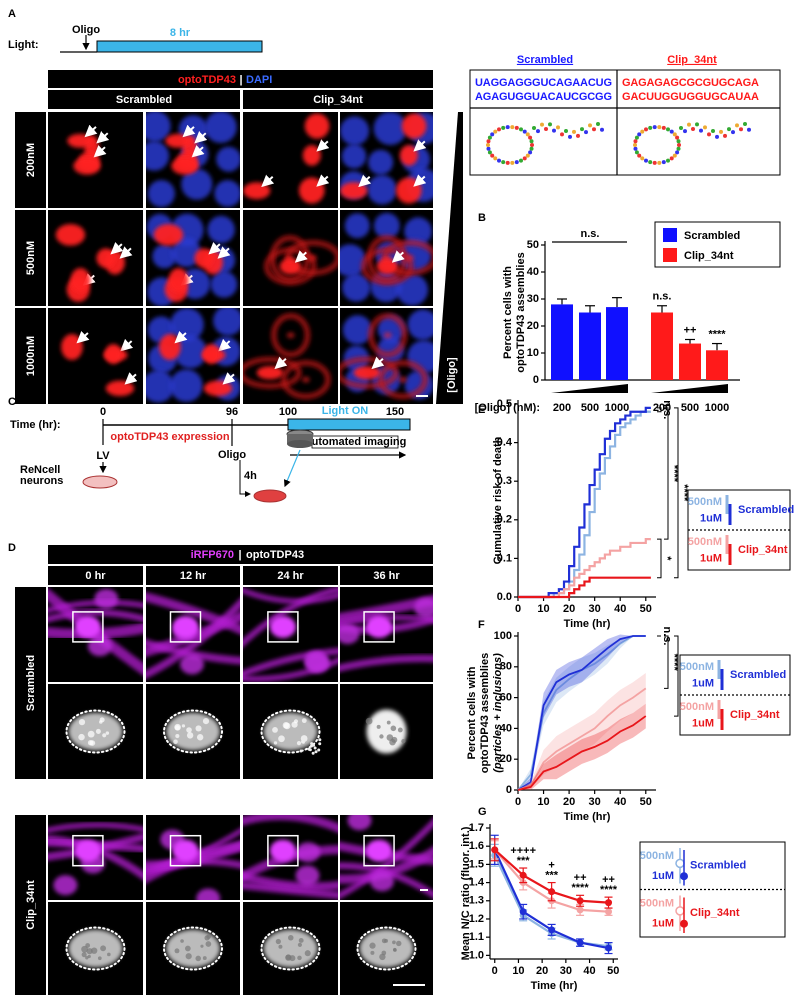  Describe the element at coordinates (207, 80) in the screenshot. I see `stain-label: optoTDP43` at that location.